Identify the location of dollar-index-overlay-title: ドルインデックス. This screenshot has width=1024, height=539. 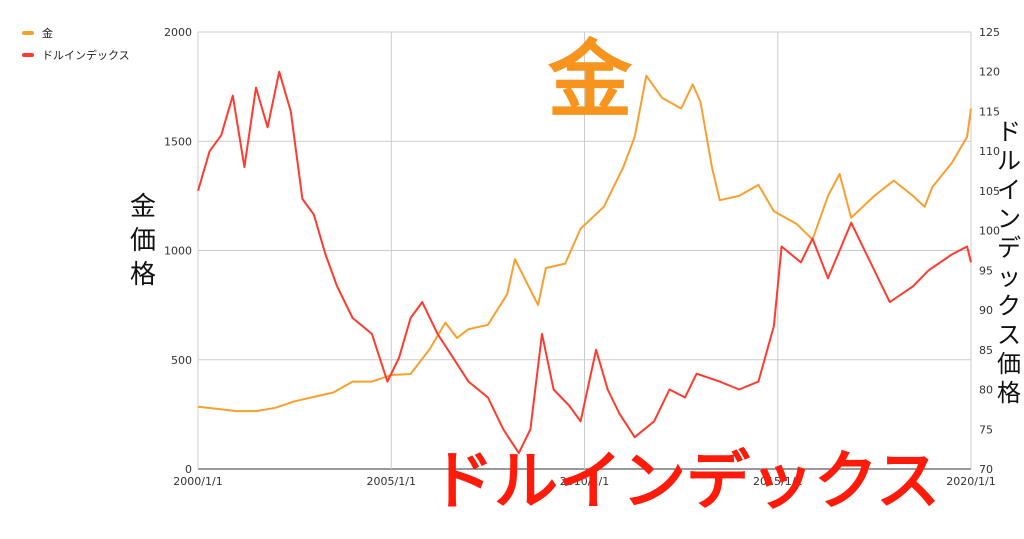
(685, 482).